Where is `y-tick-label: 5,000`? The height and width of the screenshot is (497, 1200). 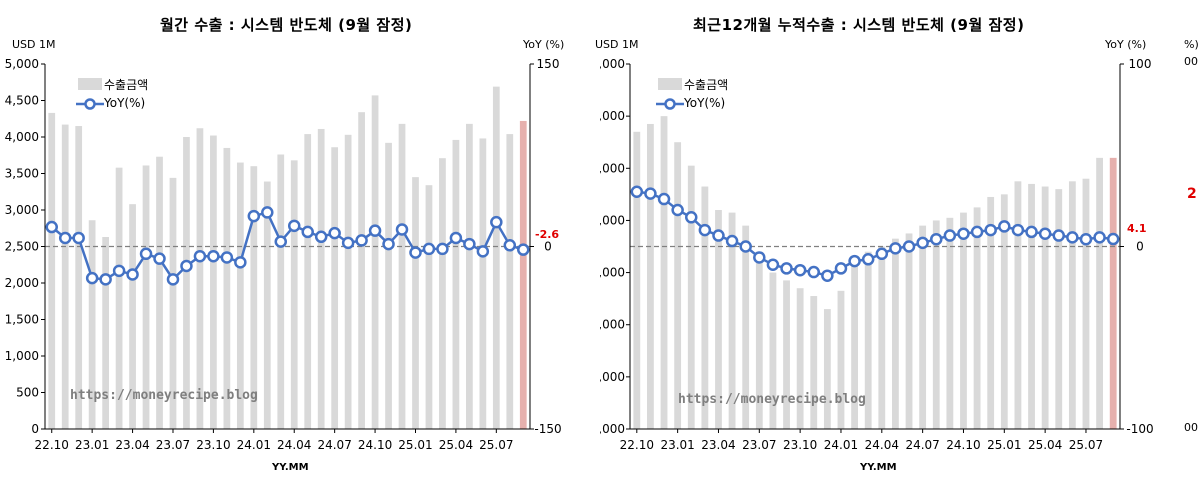 y-tick-label: 5,000 is located at coordinates (22, 64).